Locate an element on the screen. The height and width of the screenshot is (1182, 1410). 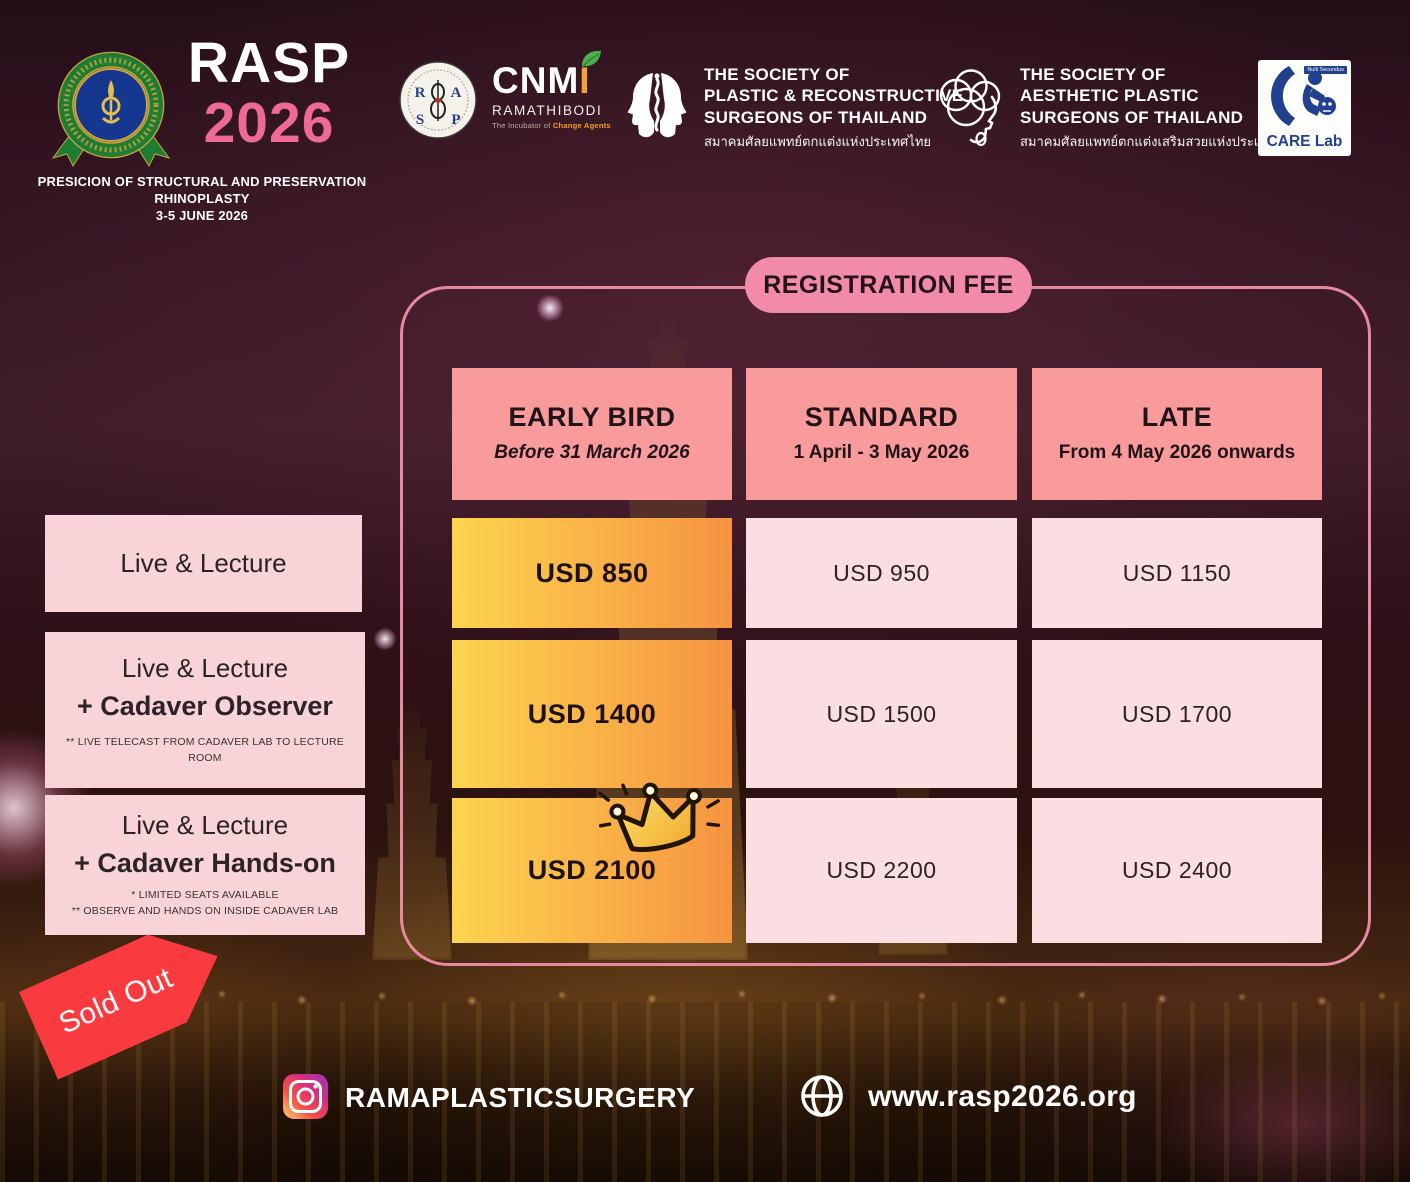
care-lab-figure-icon is located at coordinates (1303, 96).